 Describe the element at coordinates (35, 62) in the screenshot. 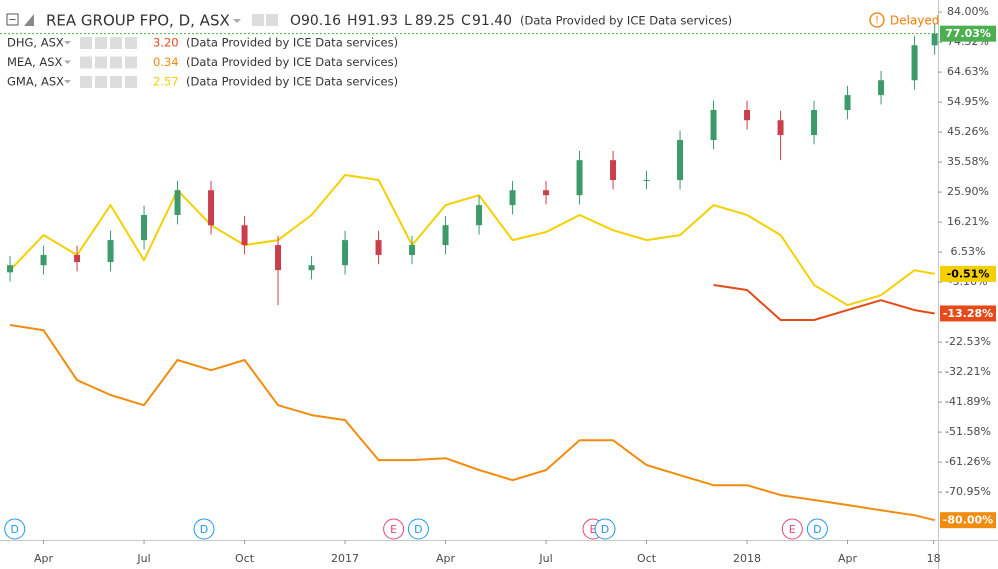

I see `series-name: MEA, ASX` at that location.